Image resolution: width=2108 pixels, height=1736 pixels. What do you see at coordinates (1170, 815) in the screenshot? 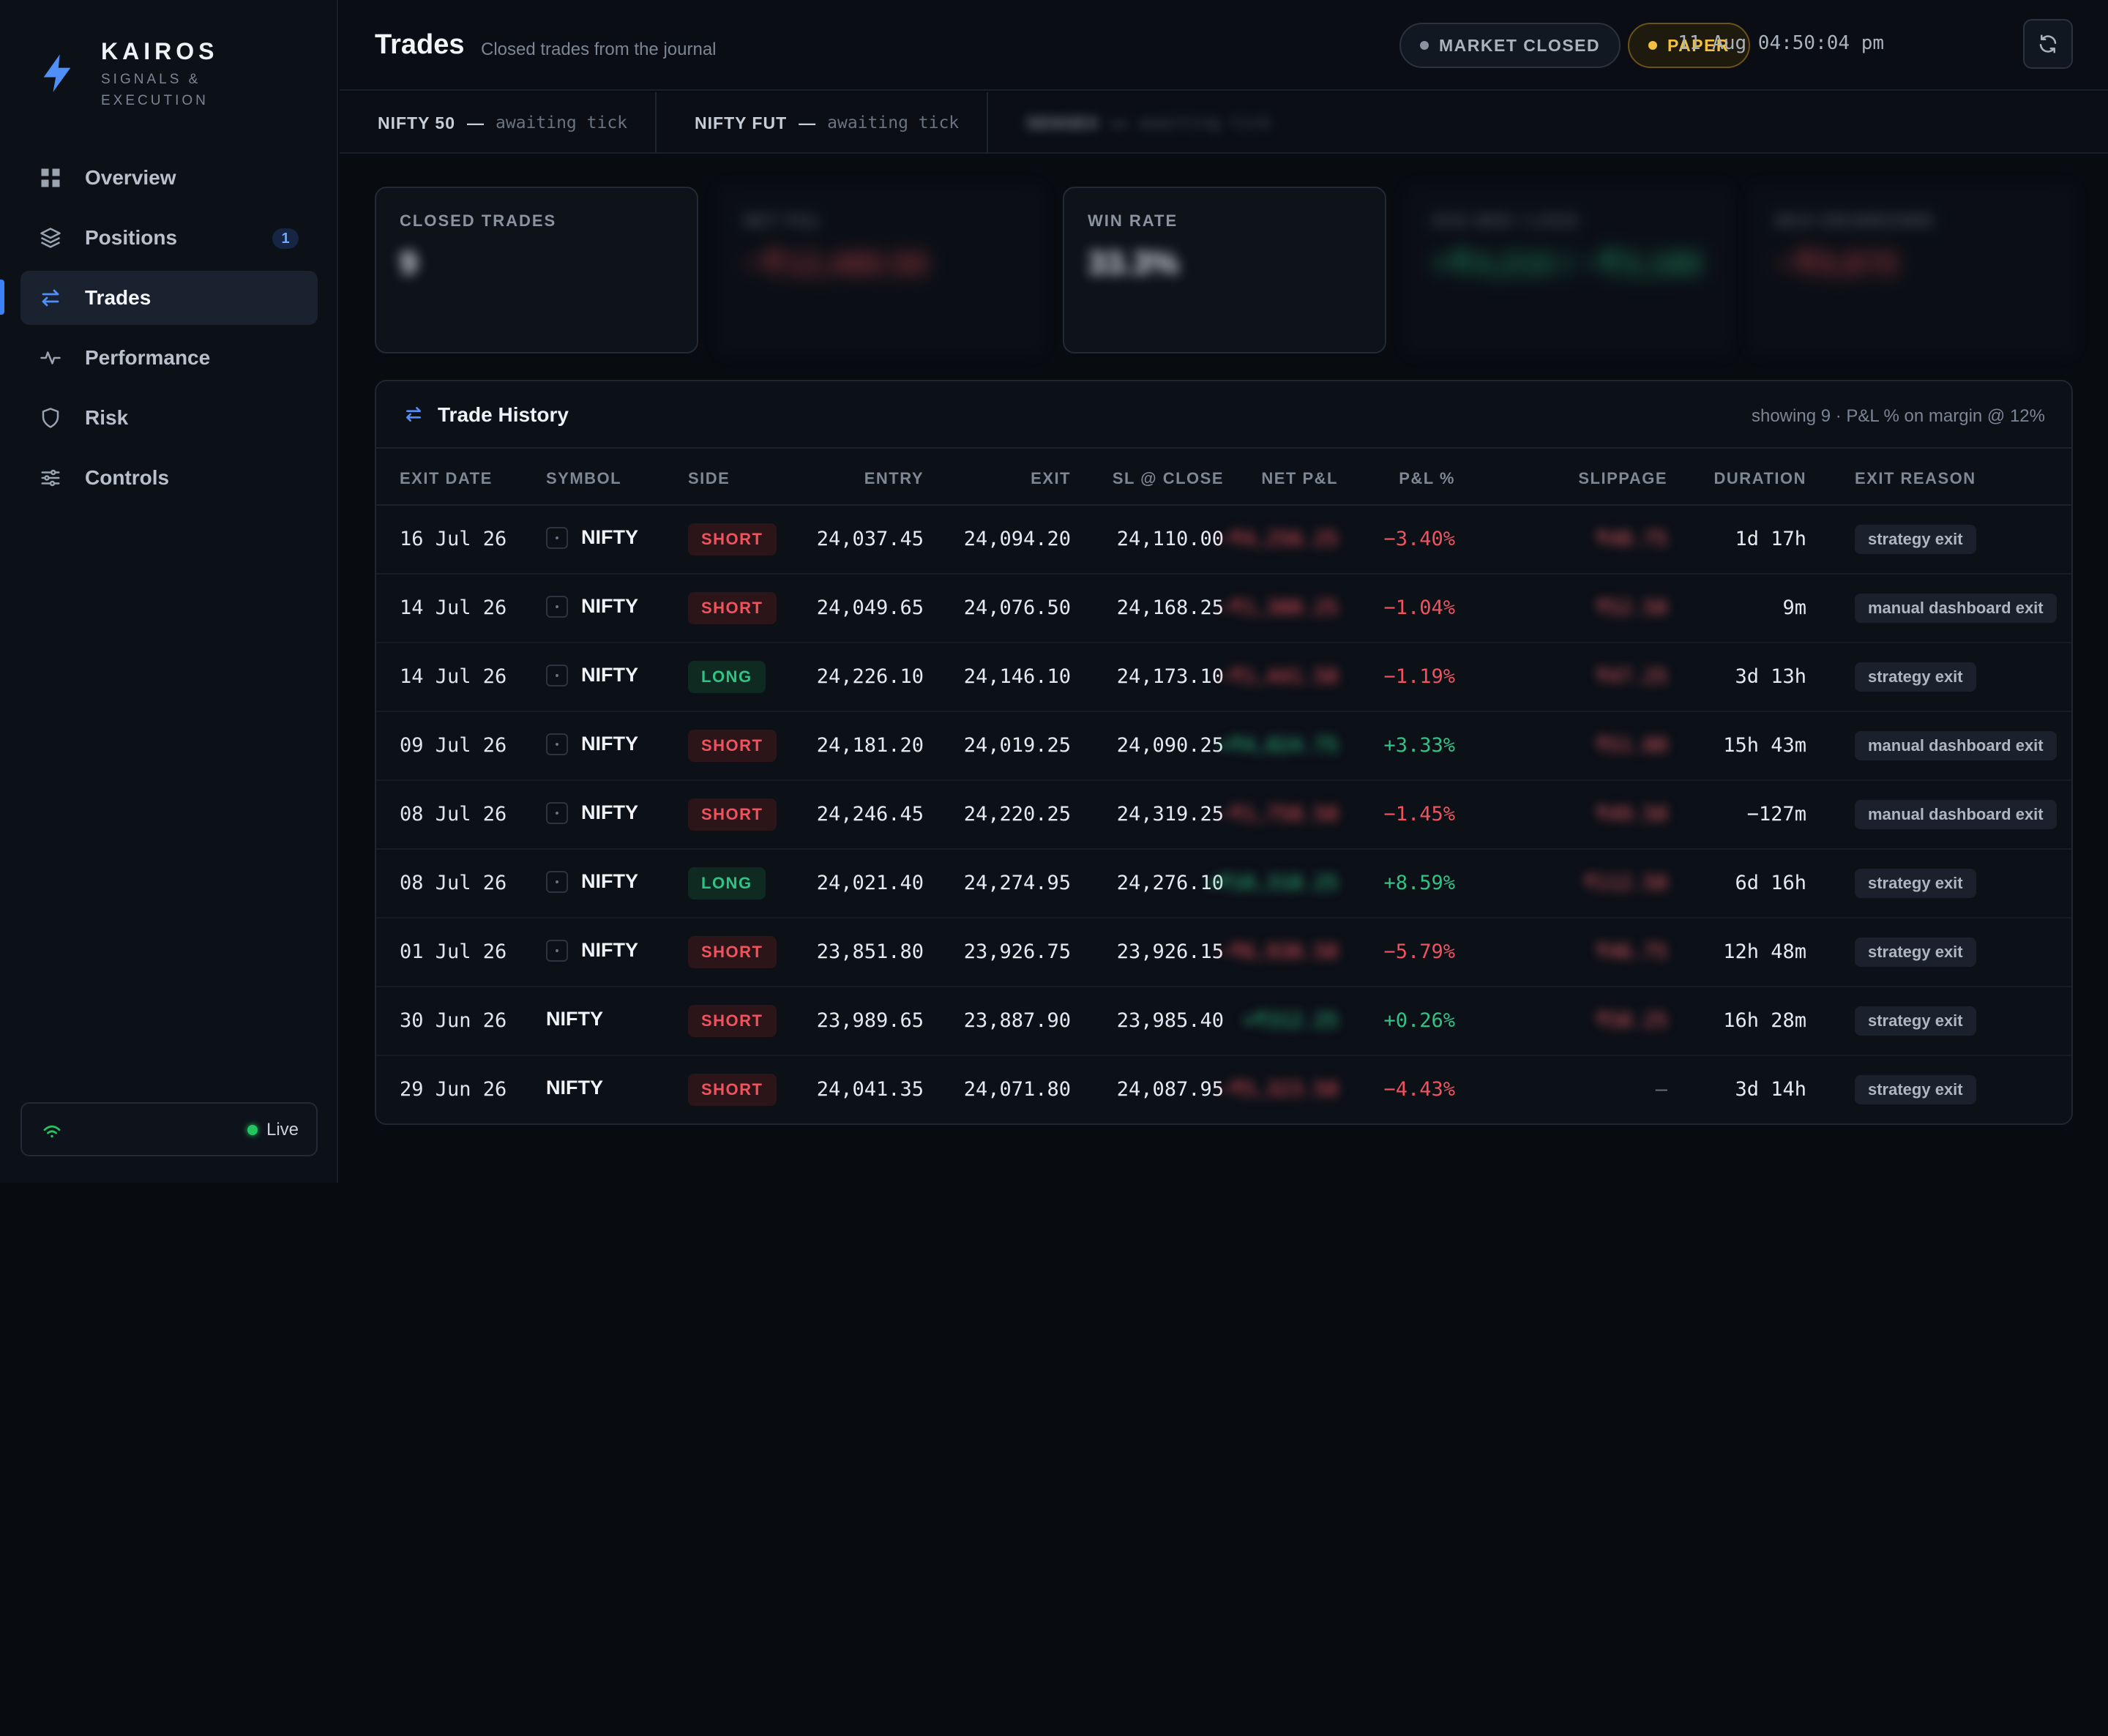
I see `sl-at-close: 24,319.25` at bounding box center [1170, 815].